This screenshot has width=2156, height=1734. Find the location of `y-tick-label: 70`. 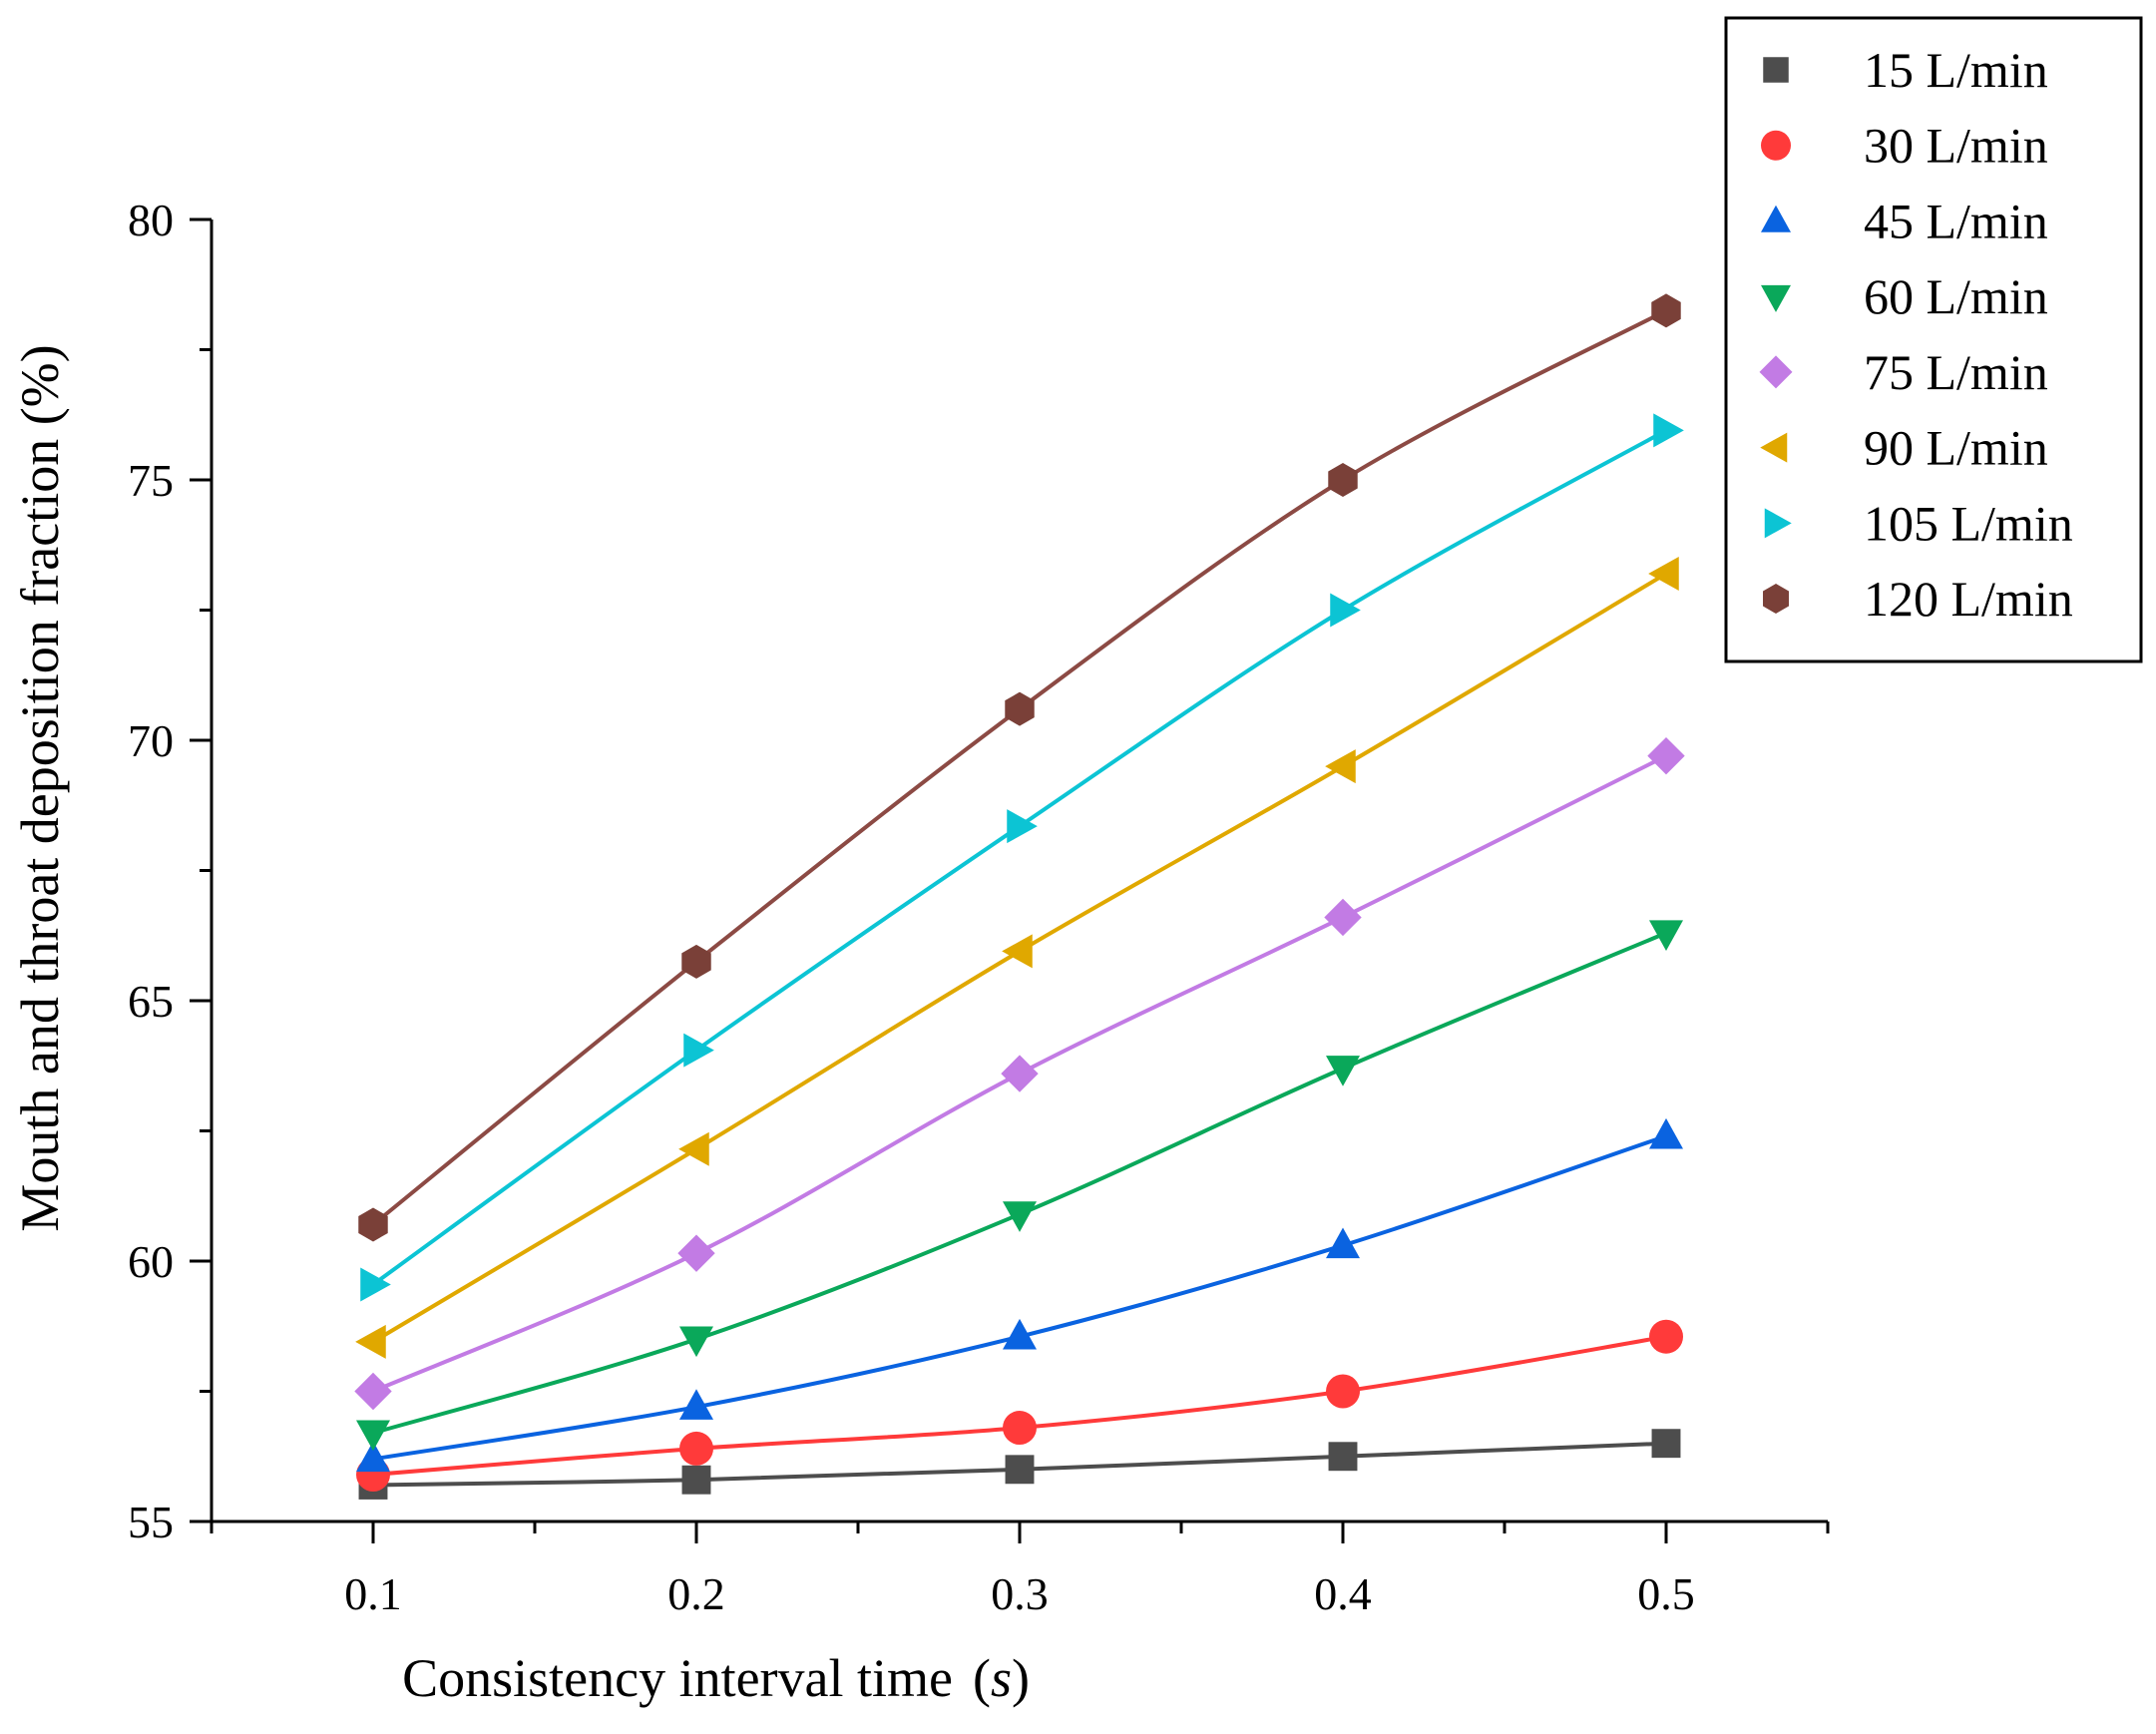

y-tick-label: 70 is located at coordinates (151, 741).